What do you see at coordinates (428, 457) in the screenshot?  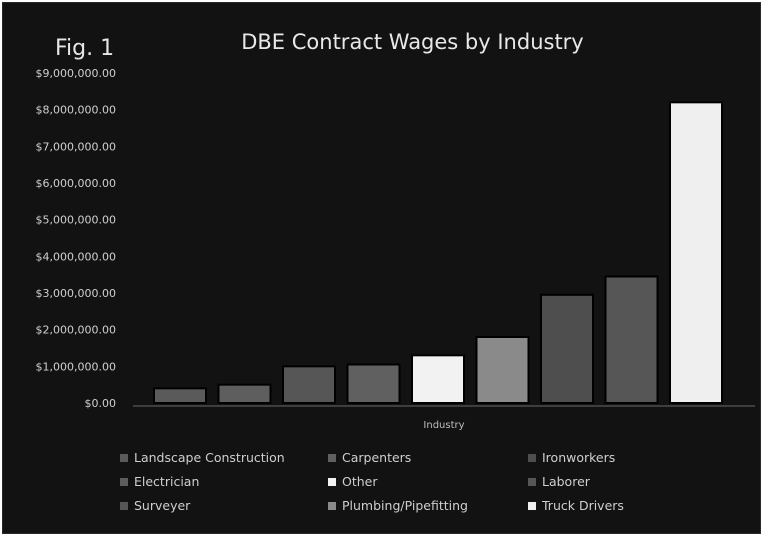 I see `legend-item: Carpenters` at bounding box center [428, 457].